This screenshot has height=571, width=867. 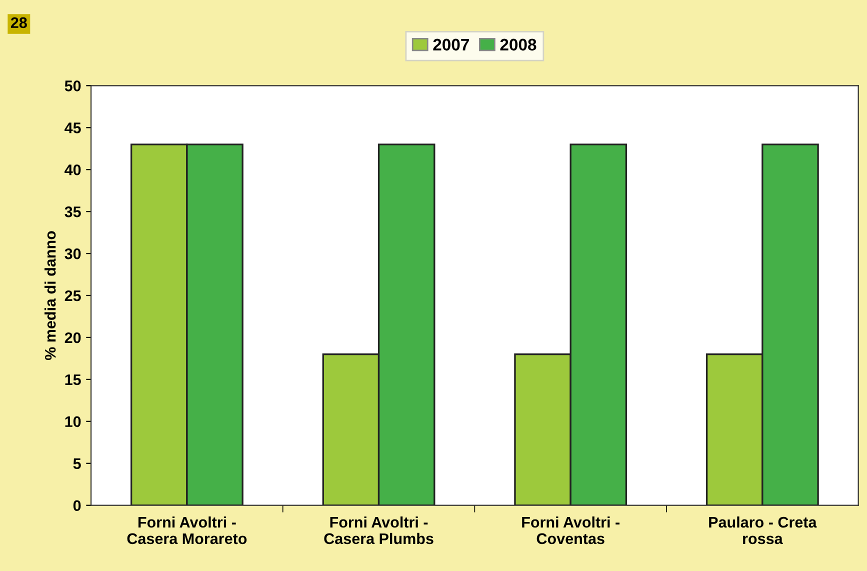 I want to click on y-tick-label: 50, so click(x=72, y=86).